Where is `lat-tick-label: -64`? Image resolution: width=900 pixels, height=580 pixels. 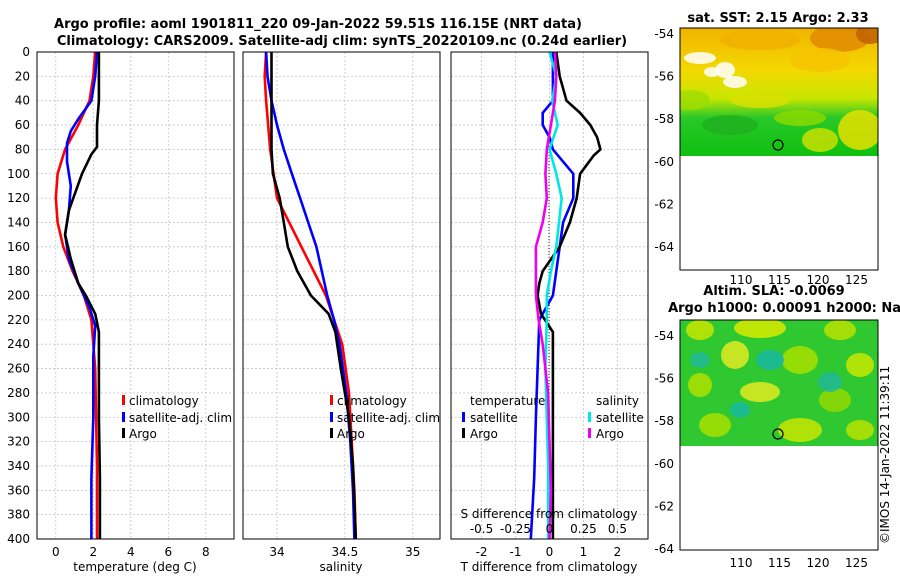
lat-tick-label: -64 is located at coordinates (664, 247).